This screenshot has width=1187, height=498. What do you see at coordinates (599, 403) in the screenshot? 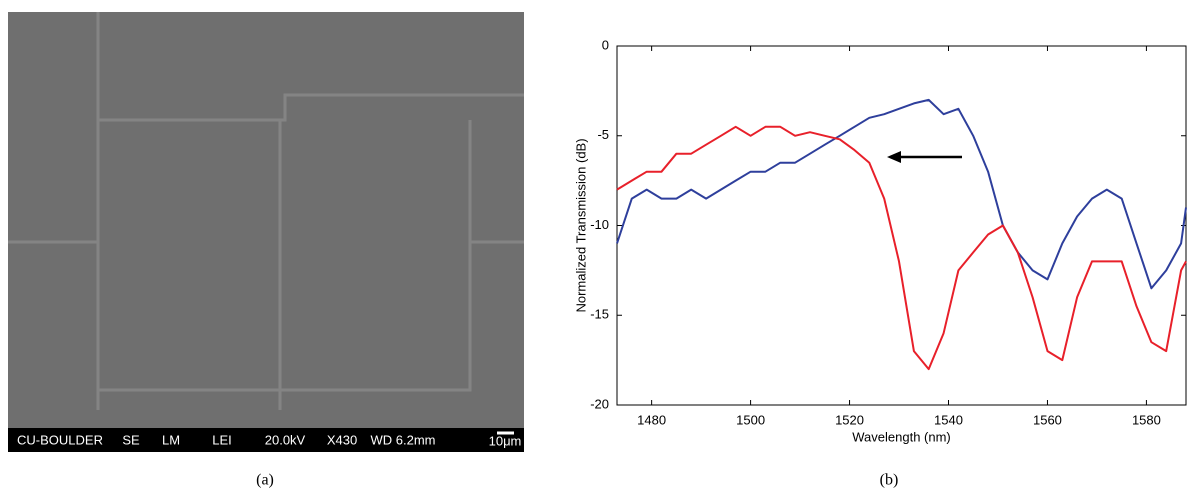
I see `y-tick-label: -20` at bounding box center [599, 403].